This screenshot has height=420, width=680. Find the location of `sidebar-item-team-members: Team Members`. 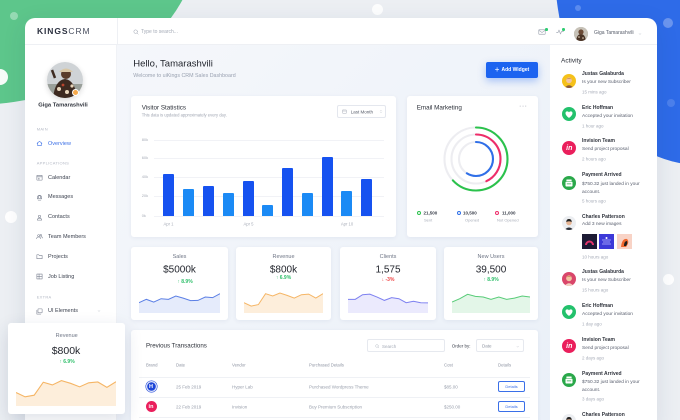

sidebar-item-team-members: Team Members is located at coordinates (73, 237).